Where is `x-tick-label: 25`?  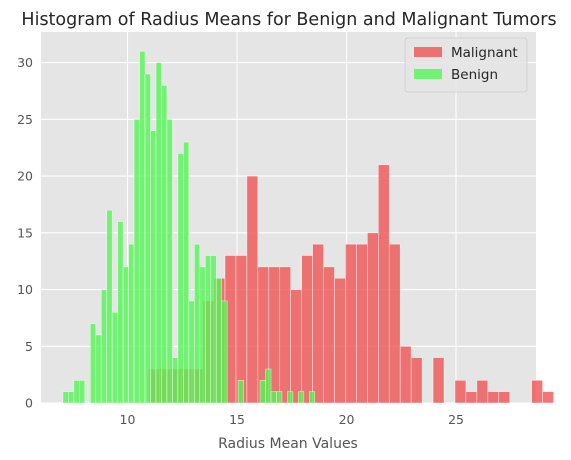
x-tick-label: 25 is located at coordinates (456, 419).